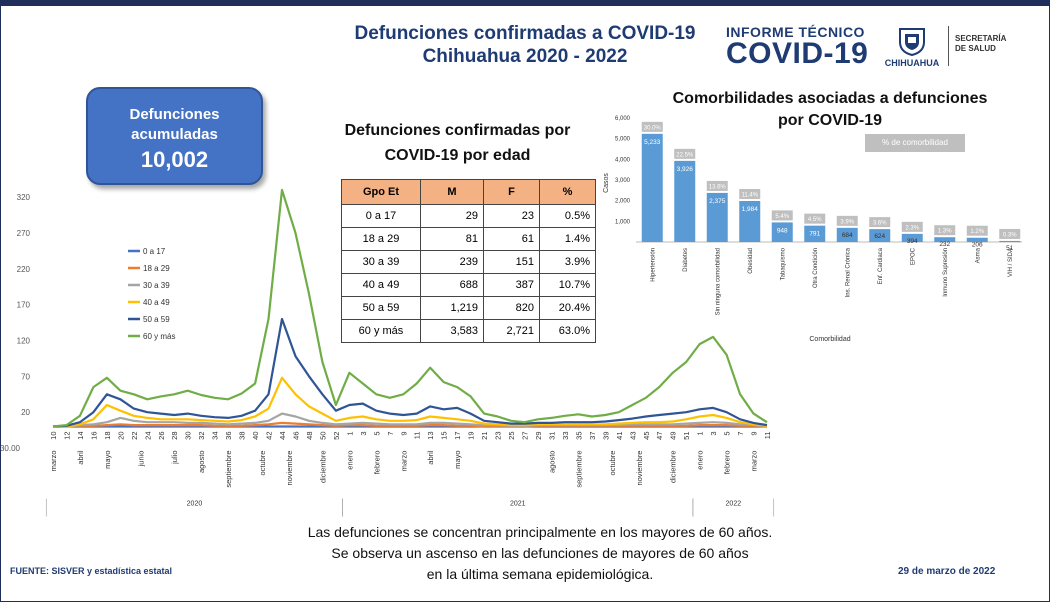 The image size is (1050, 602). What do you see at coordinates (381, 239) in the screenshot?
I see `table-cell: 18 a 29` at bounding box center [381, 239].